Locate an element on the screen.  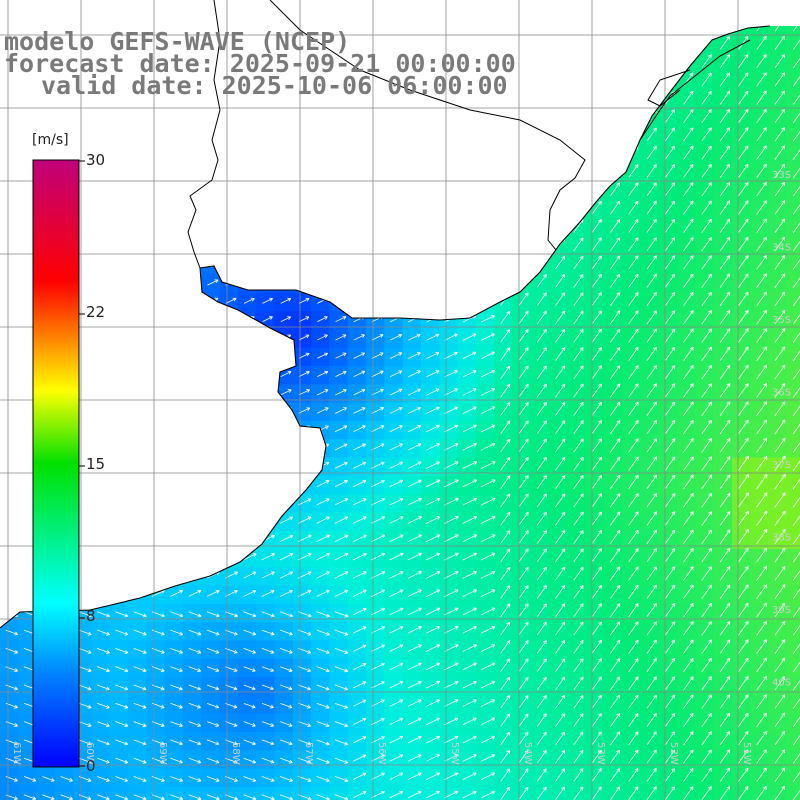
lon-label: 56W is located at coordinates (381, 753).